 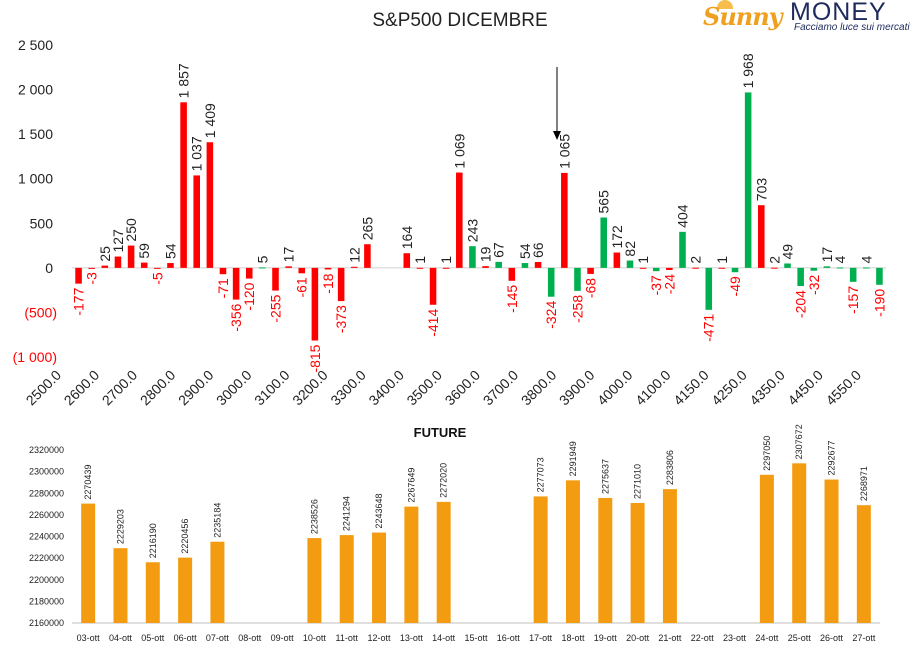 What do you see at coordinates (35, 45) in the screenshot?
I see `y-tick-label: 2 500` at bounding box center [35, 45].